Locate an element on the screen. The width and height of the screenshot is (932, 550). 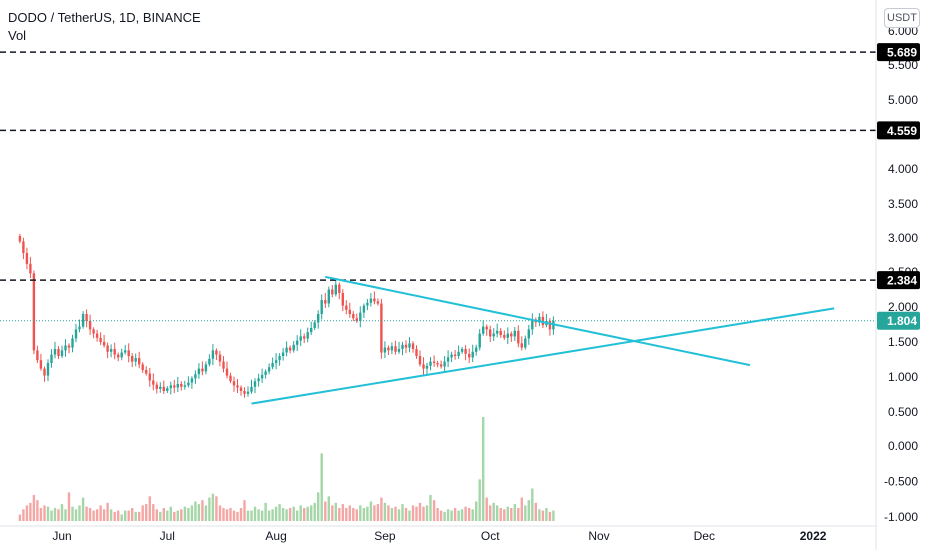
volume-indicator-label: Vol is located at coordinates (17, 35).